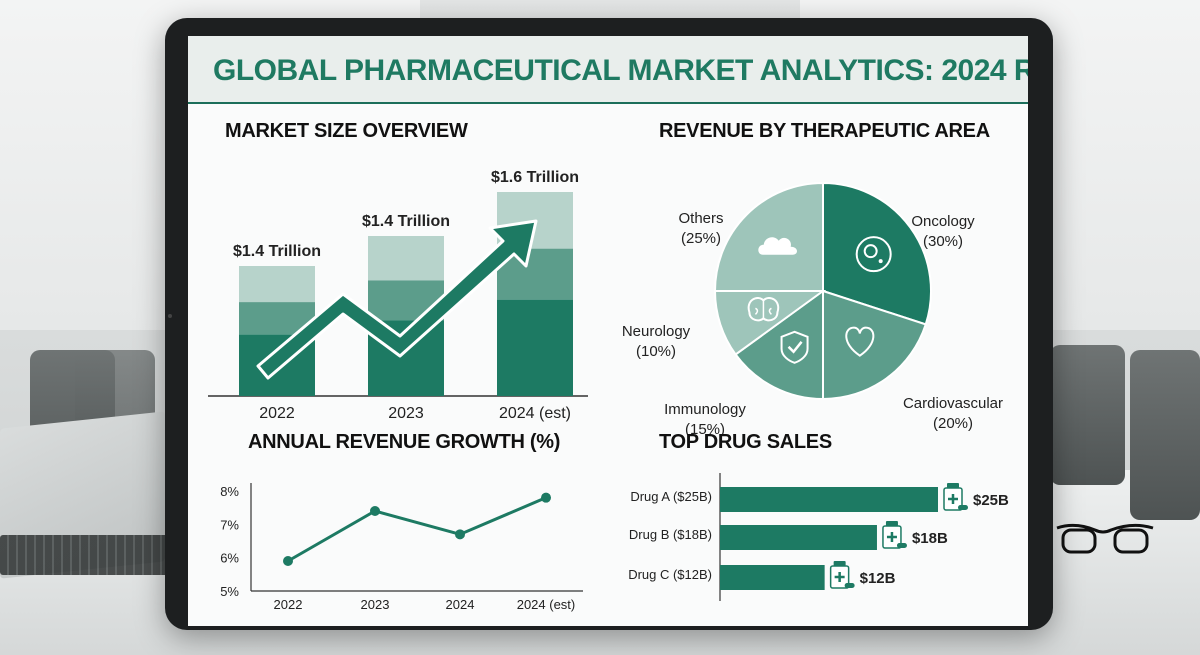 The height and width of the screenshot is (655, 1200). I want to click on glasses-icon, so click(1105, 538).